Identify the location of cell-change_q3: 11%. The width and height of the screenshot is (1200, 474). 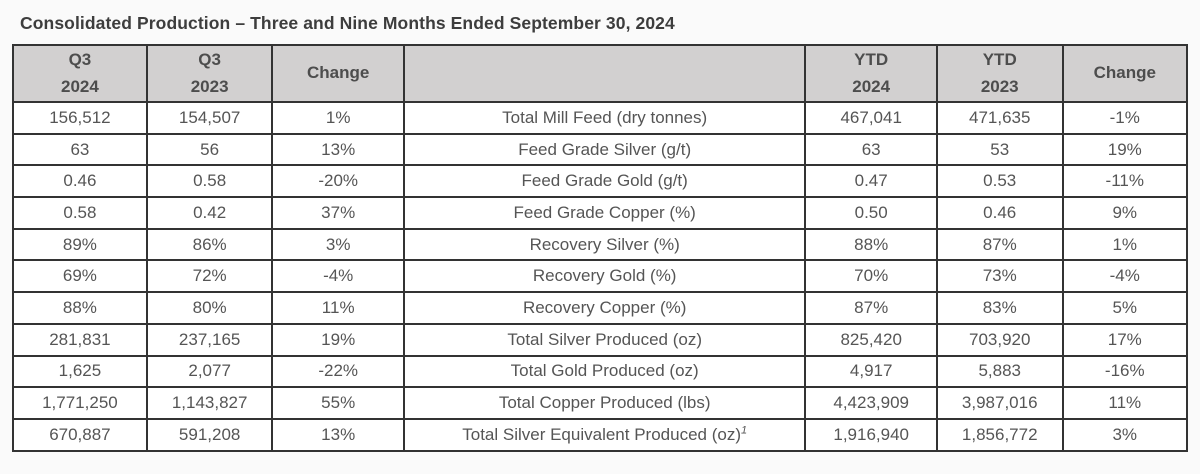
(338, 308).